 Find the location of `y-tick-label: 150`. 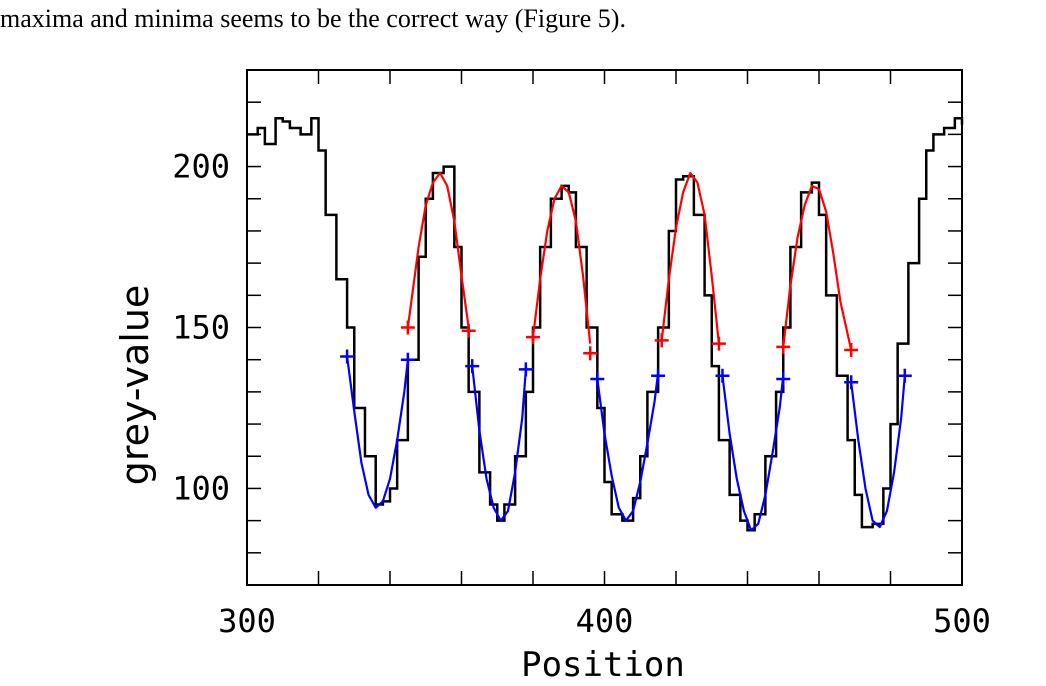

y-tick-label: 150 is located at coordinates (201, 328).